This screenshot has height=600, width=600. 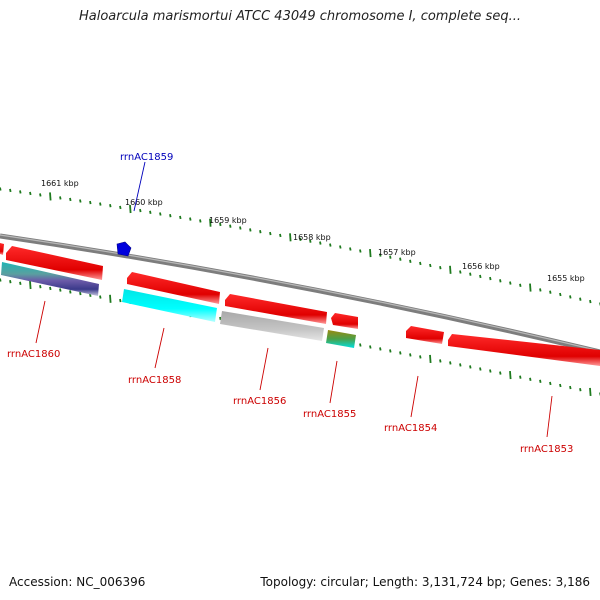 I want to click on kbp-label-1657: 1657 kbp, so click(x=397, y=252).